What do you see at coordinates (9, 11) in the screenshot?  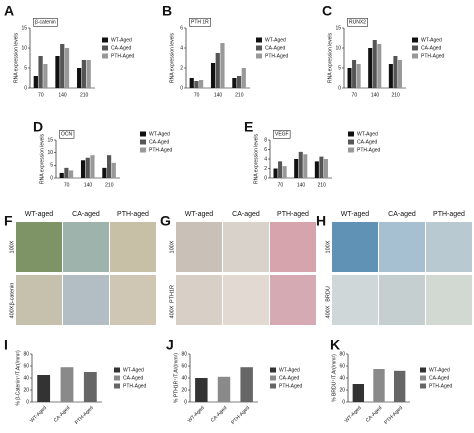 I see `panel-letter: A` at bounding box center [9, 11].